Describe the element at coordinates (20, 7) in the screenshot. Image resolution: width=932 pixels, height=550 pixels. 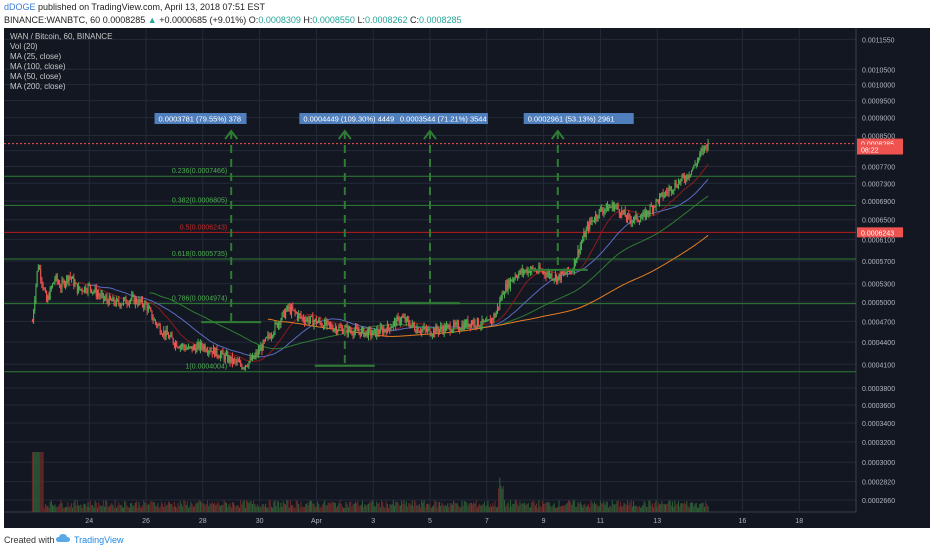
I see `author-link: dDOGE` at that location.